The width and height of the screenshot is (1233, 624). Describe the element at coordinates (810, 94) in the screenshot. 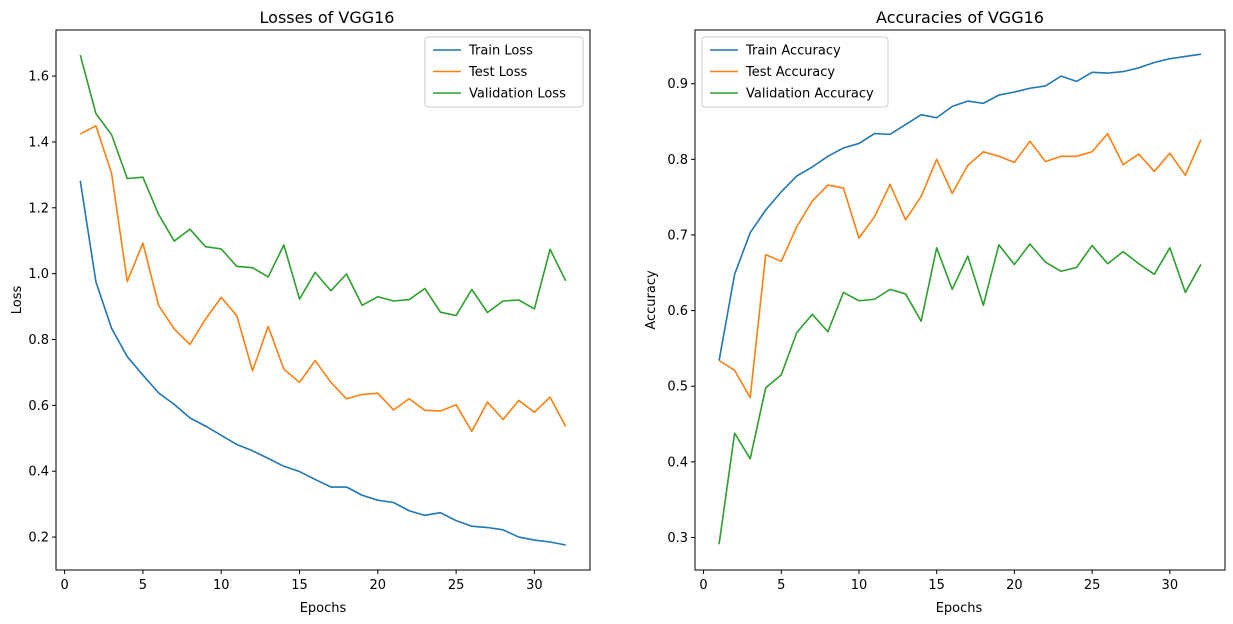

I see `legend-label: Validation Accuracy` at that location.